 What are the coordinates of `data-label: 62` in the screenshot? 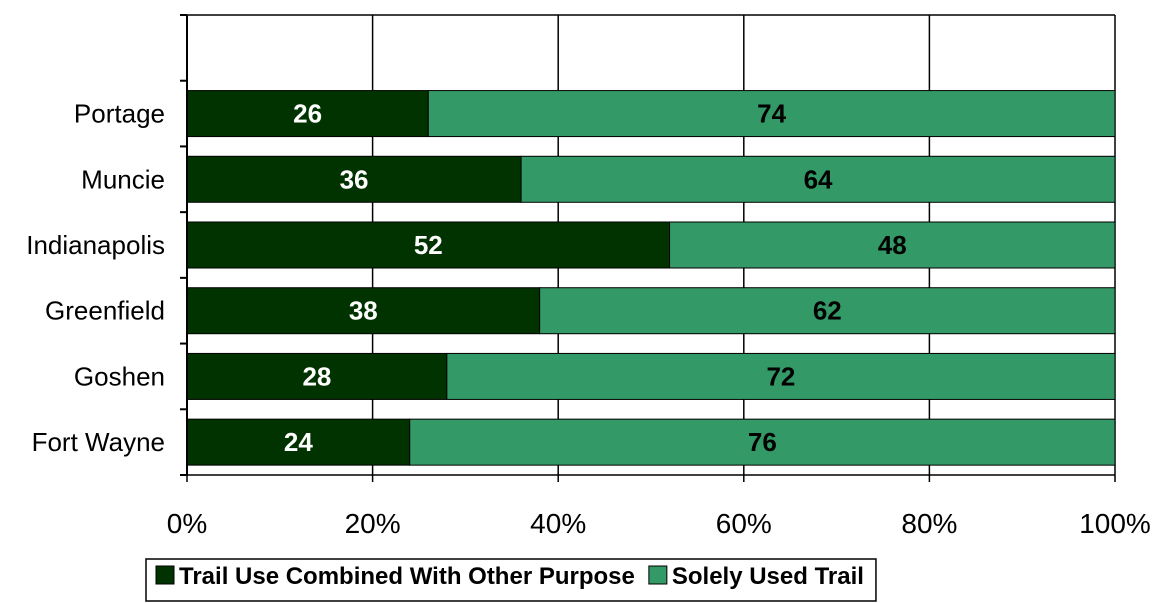 It's located at (827, 311).